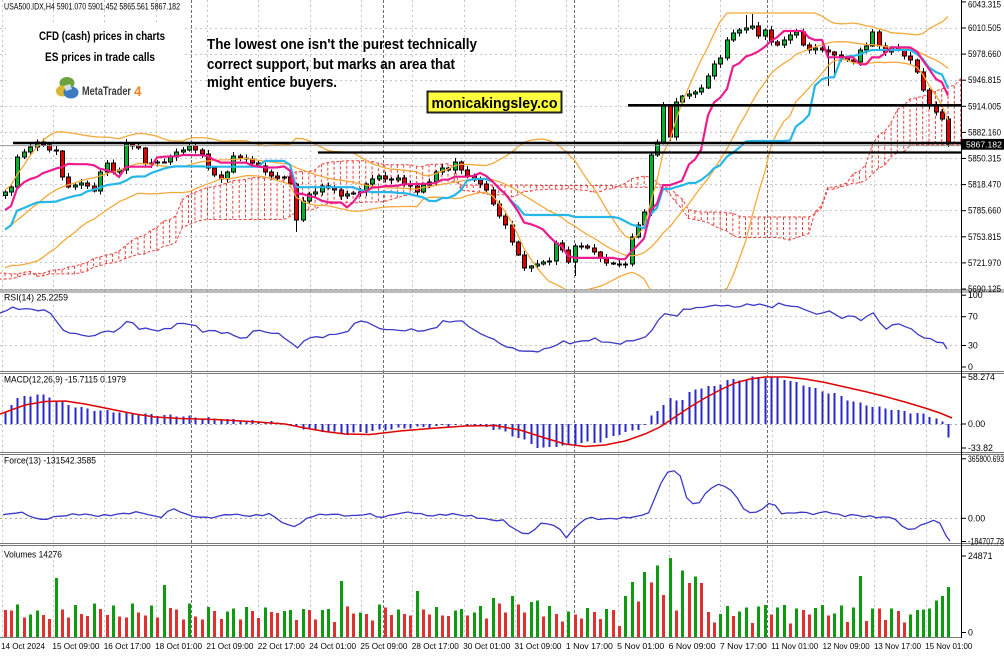  What do you see at coordinates (986, 542) in the screenshot?
I see `svg-text: -184707.78` at bounding box center [986, 542].